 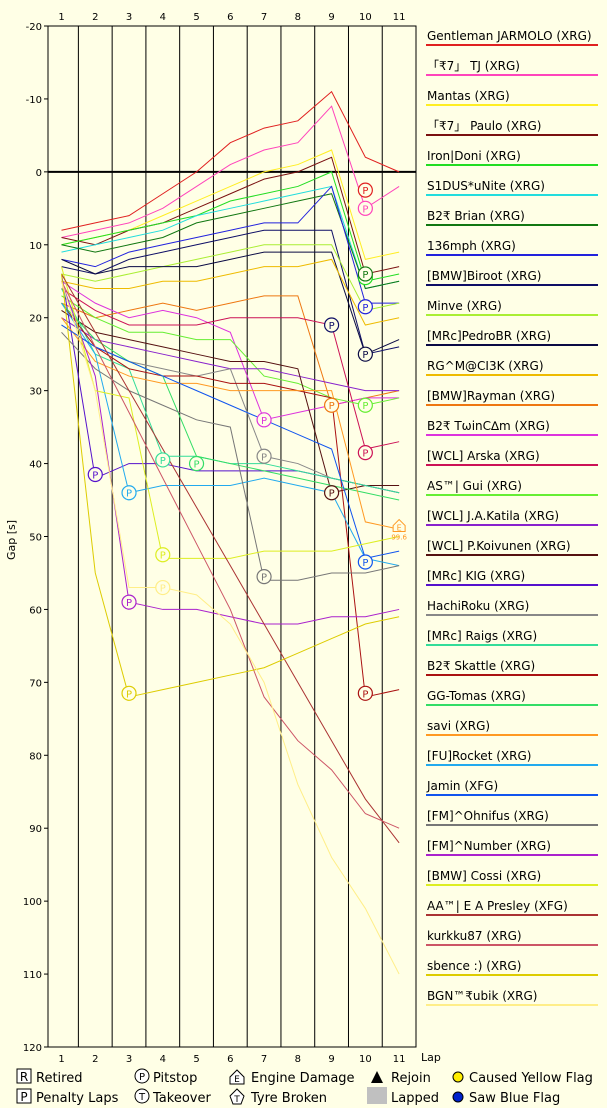 What do you see at coordinates (488, 426) in the screenshot?
I see `legend-entry-label: B2₹ TωinC∆m (XRG)` at bounding box center [488, 426].